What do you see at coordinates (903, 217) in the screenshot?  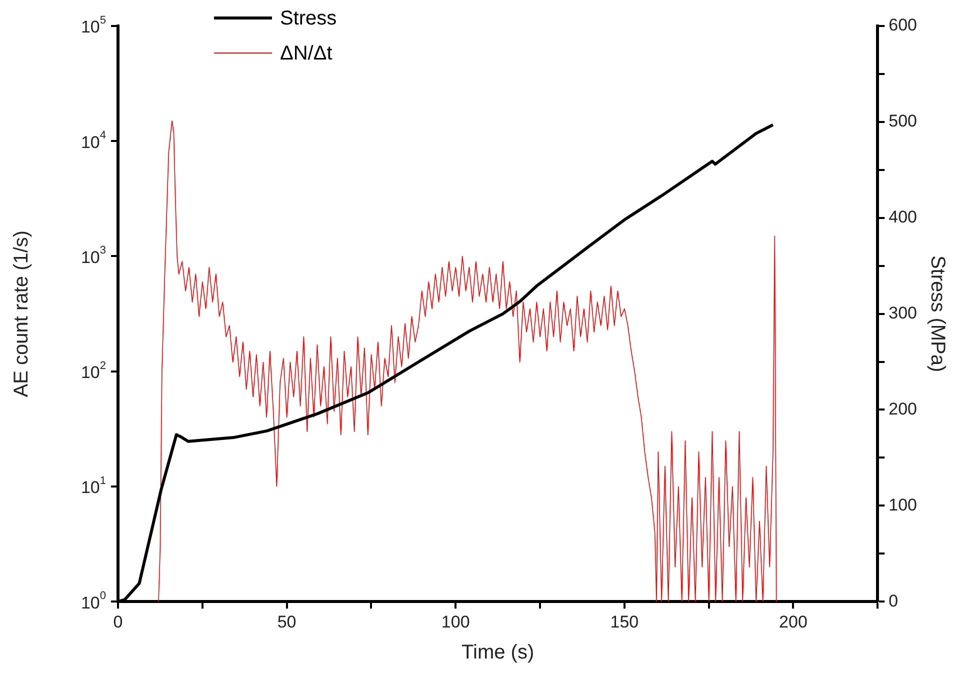 I see `y2-tick-label: 400` at bounding box center [903, 217].